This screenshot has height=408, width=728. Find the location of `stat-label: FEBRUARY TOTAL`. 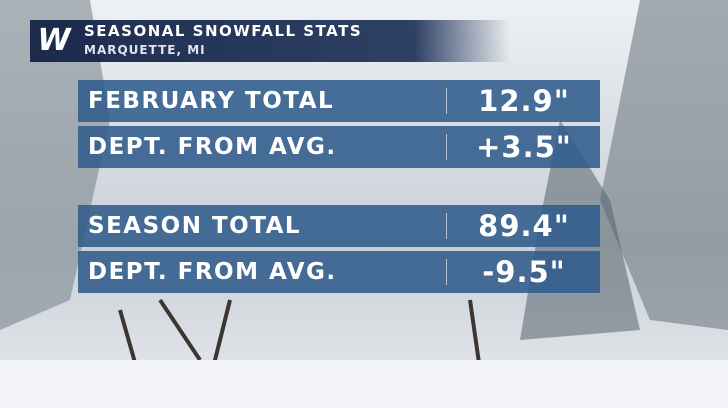

stat-label: FEBRUARY TOTAL is located at coordinates (211, 101).